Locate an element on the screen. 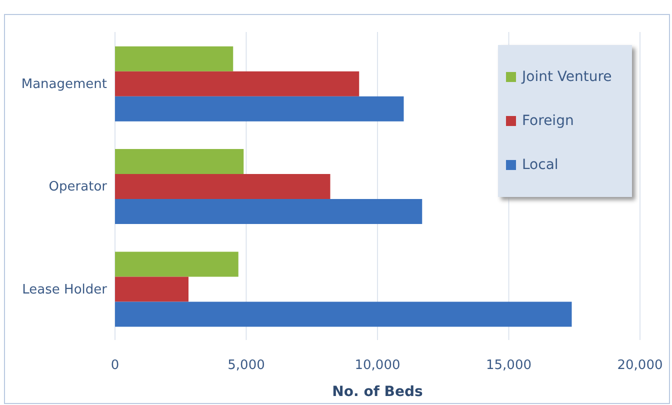 The image size is (672, 405). x-tick-label: 0 is located at coordinates (115, 366).